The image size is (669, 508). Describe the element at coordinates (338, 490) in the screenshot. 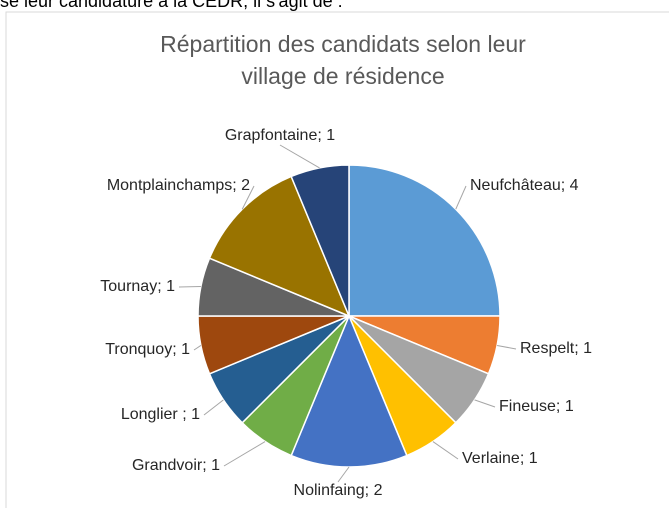

I see `data-label: Nolinfaing; 2` at that location.